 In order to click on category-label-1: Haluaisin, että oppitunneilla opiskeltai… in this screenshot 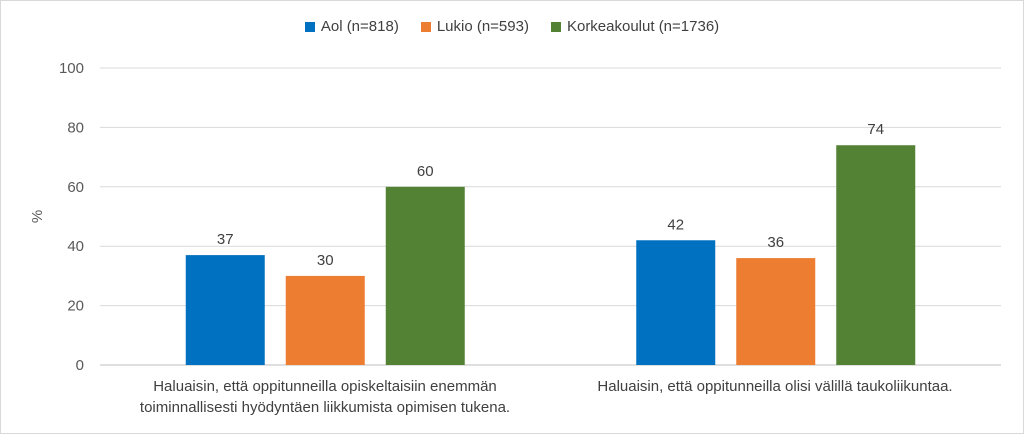, I will do `click(325, 397)`.